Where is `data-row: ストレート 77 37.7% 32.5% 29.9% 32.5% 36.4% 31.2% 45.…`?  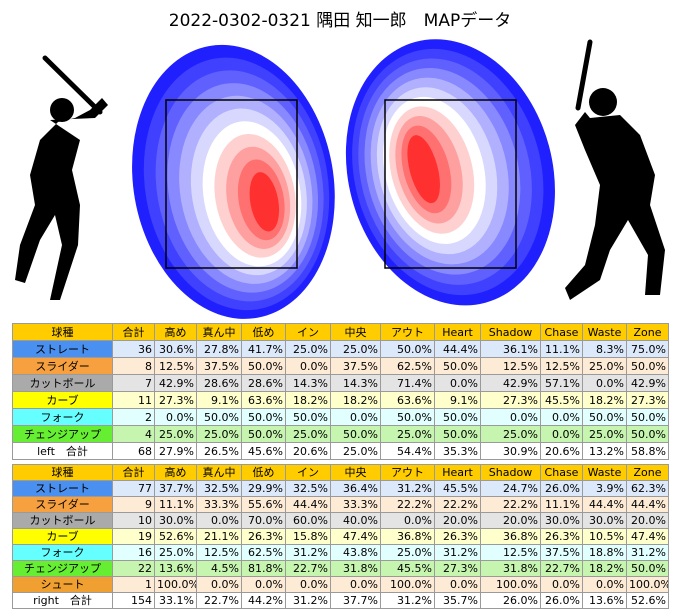 data-row: ストレート 77 37.7% 32.5% 29.9% 32.5% 36.4% 31.2% 45.… is located at coordinates (340, 488).